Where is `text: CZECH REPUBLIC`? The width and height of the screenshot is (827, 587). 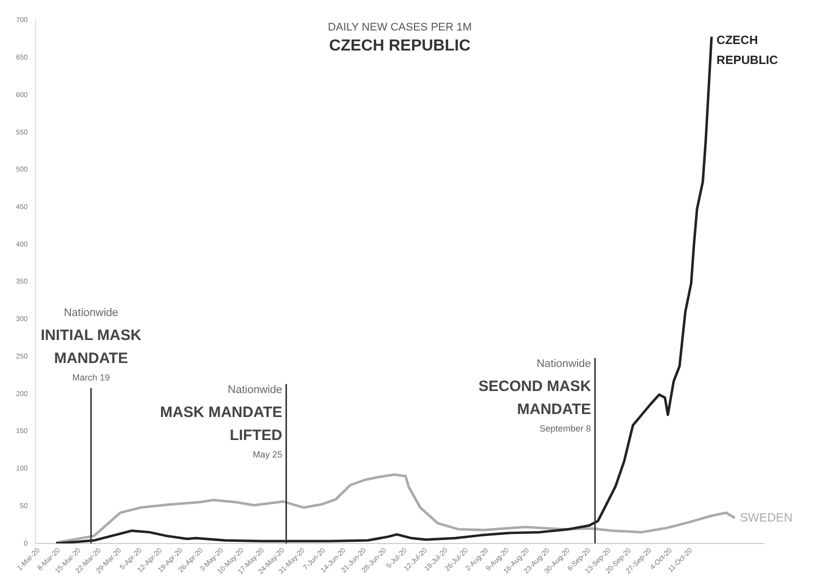 text: CZECH REPUBLIC is located at coordinates (400, 46).